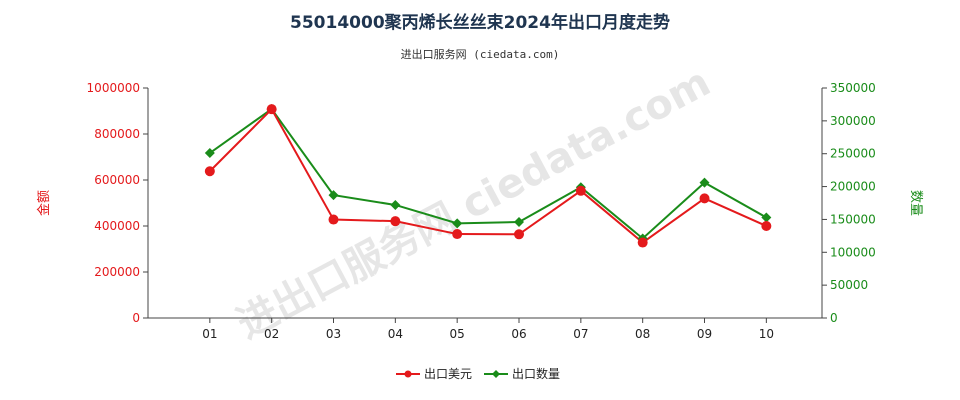  I want to click on left-tick-label: 1000000, so click(113, 88).